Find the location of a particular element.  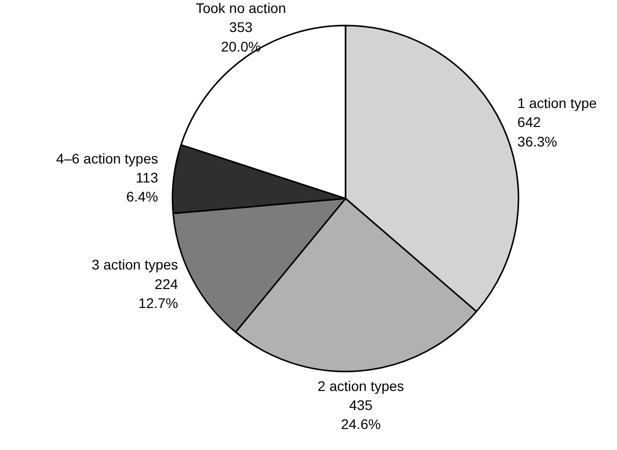

data-label: 353 20.0% is located at coordinates (241, 36).